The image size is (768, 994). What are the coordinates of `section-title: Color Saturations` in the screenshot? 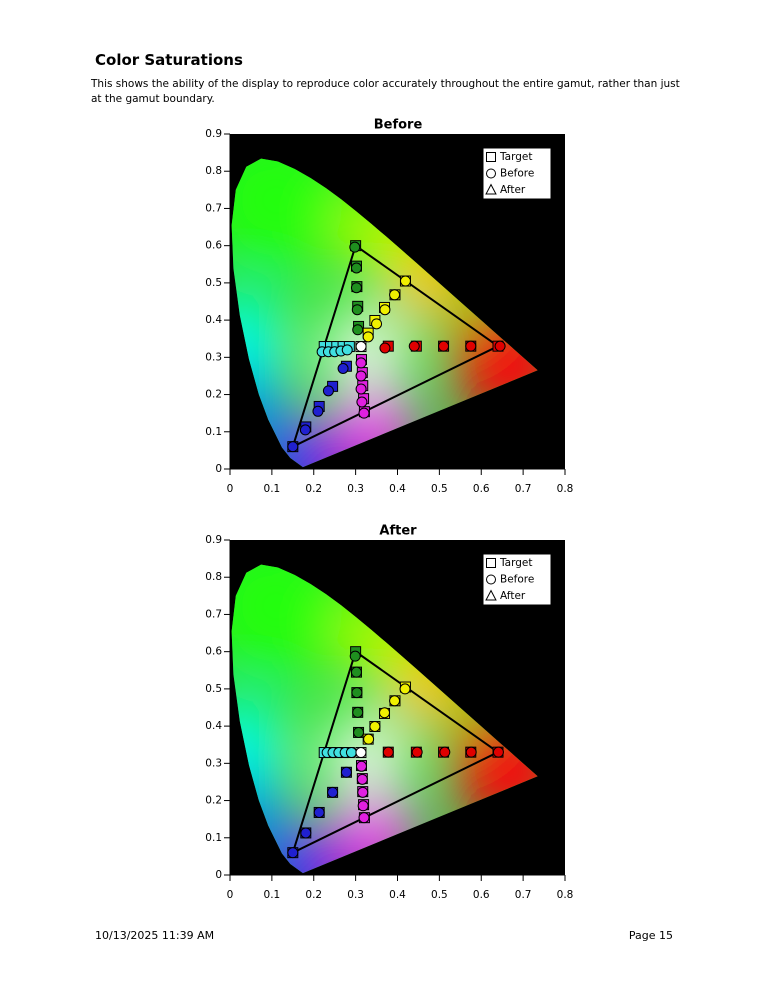 It's located at (169, 60).